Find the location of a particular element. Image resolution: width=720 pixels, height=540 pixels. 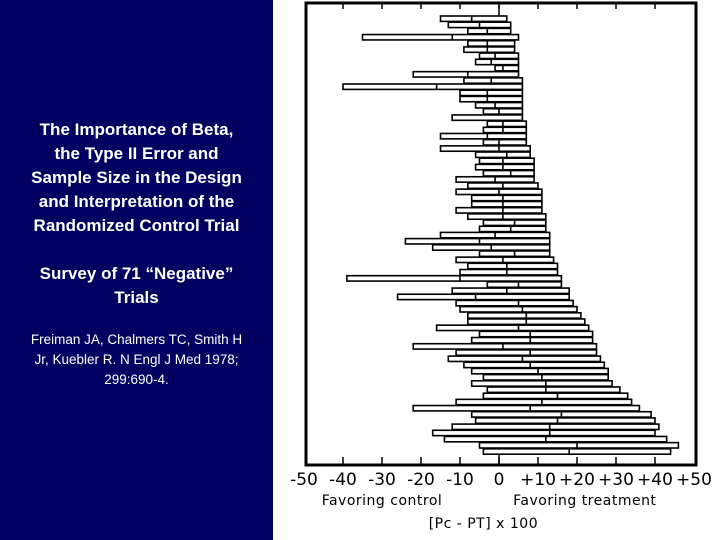

x-tick-label: +40 is located at coordinates (655, 480).